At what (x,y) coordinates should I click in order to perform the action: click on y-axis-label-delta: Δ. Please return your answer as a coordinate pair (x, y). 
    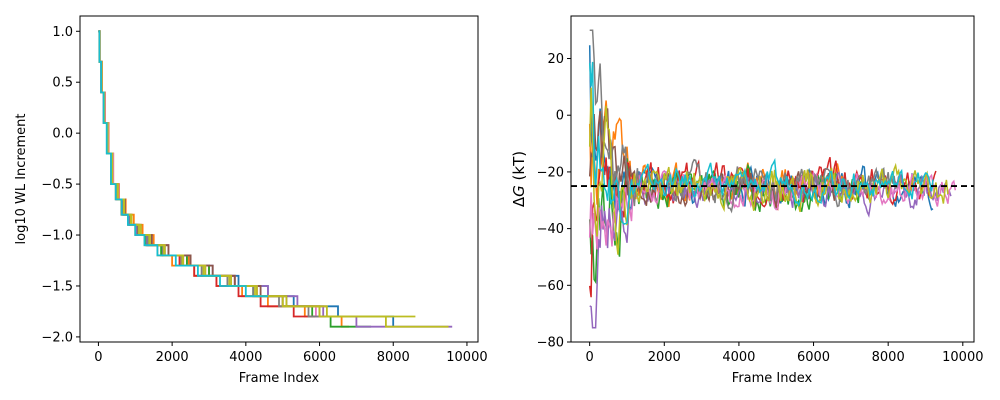
    Looking at the image, I should click on (519, 201).